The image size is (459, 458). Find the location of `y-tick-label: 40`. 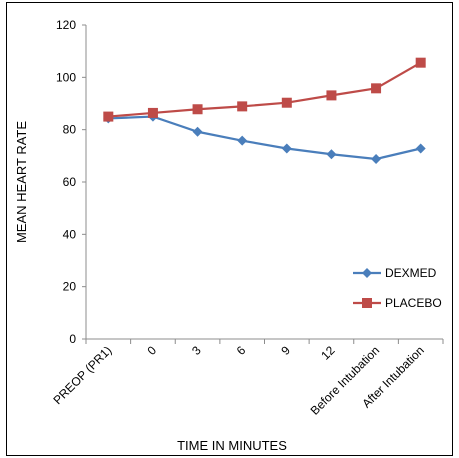

y-tick-label: 40 is located at coordinates (70, 234).